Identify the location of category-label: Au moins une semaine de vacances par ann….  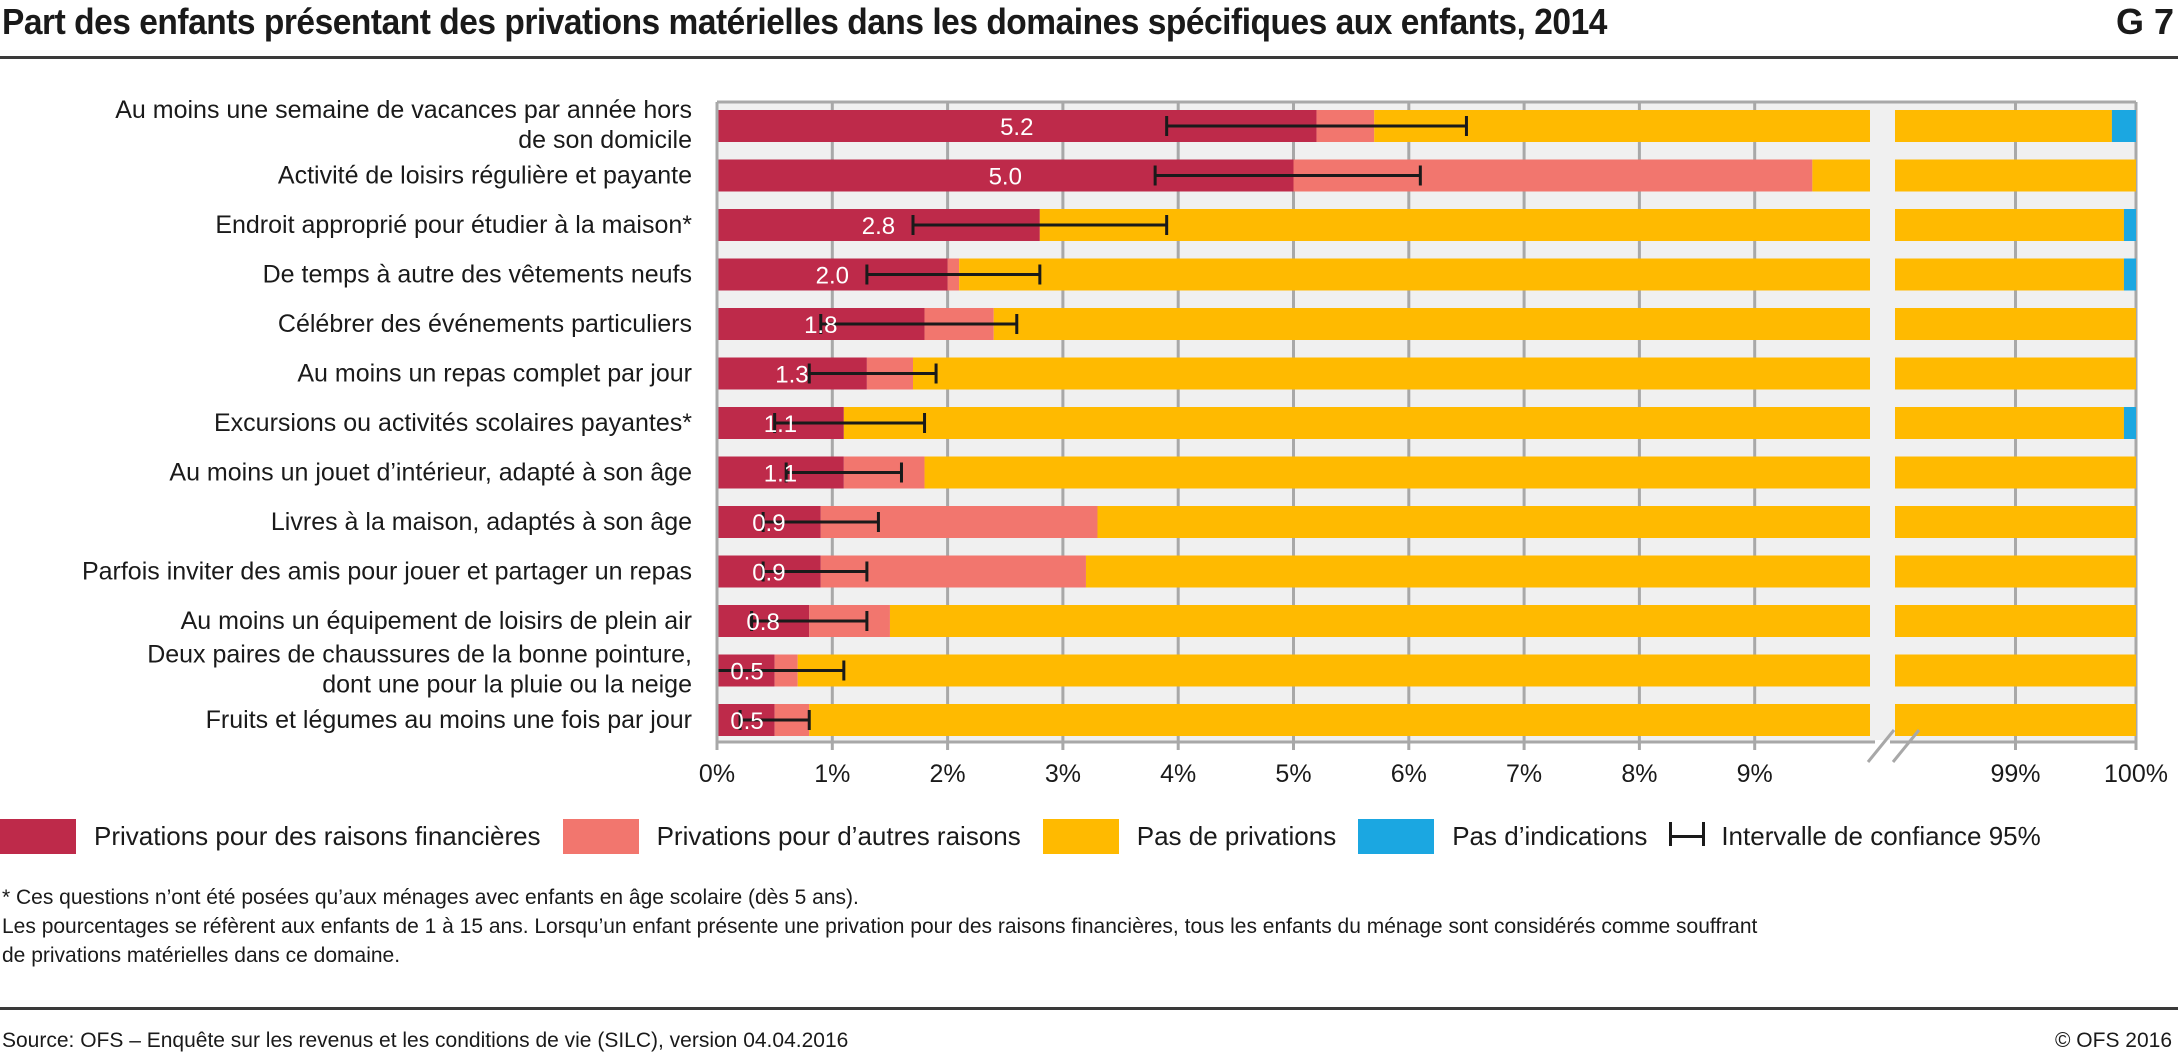
(403, 110).